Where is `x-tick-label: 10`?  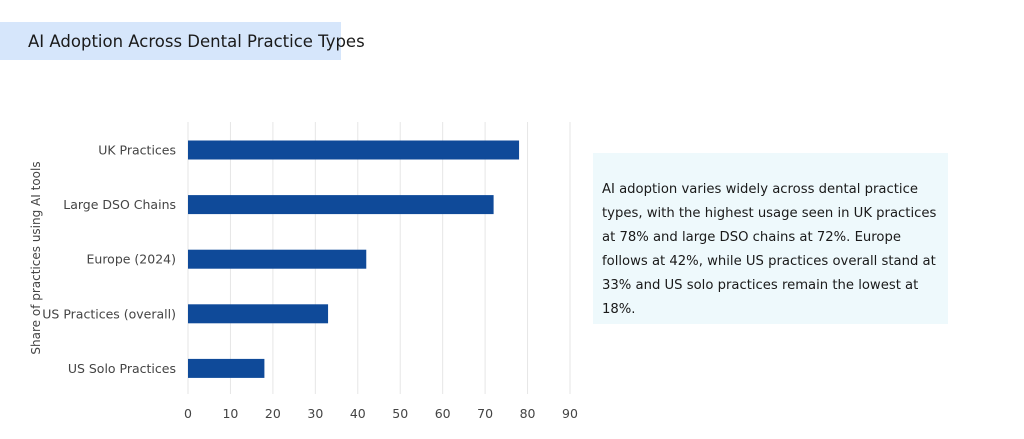
x-tick-label: 10 is located at coordinates (230, 413).